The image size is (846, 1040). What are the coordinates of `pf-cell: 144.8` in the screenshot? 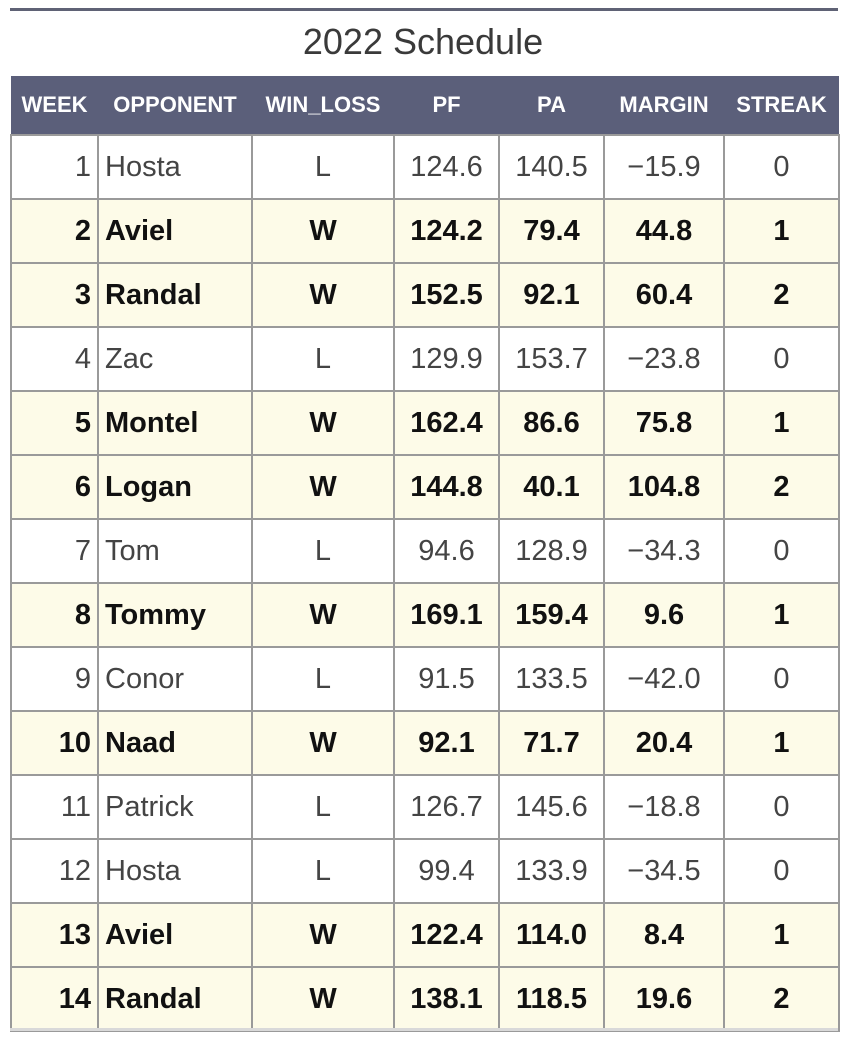 It's located at (446, 487).